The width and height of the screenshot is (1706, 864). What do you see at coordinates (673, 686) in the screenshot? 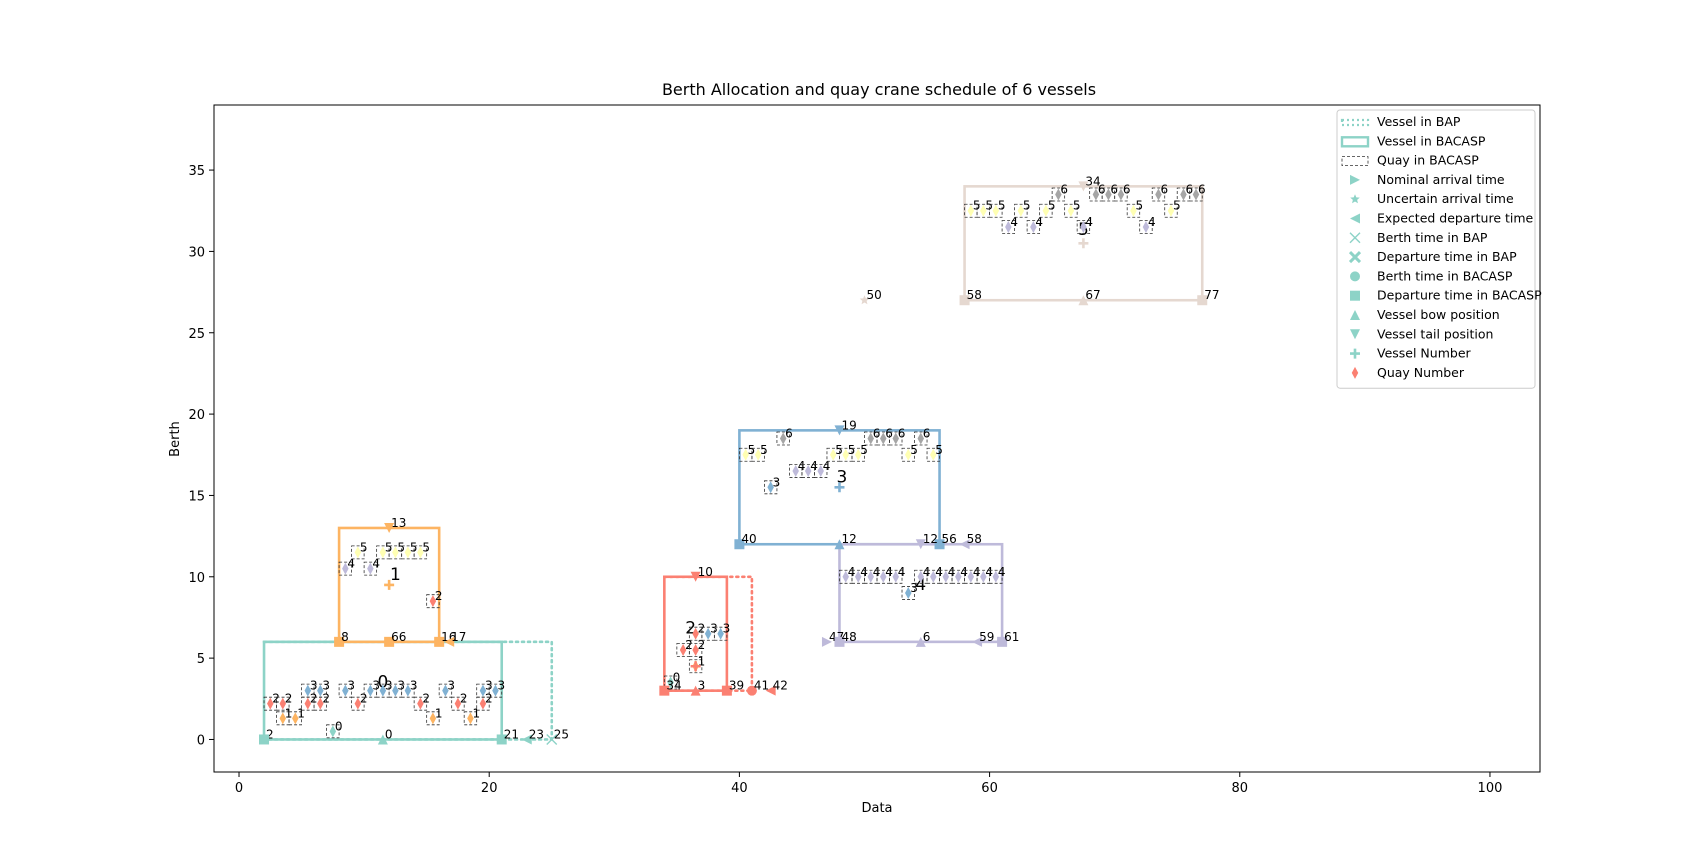
I see `vessel-point-label: 34` at bounding box center [673, 686].